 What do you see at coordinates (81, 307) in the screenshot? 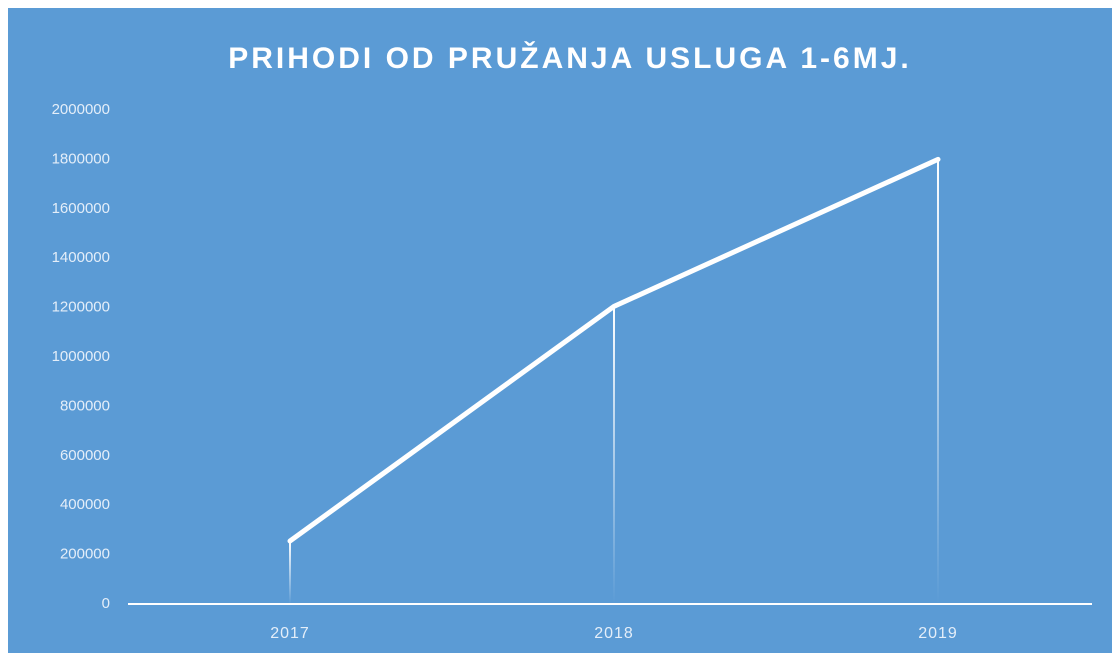
I see `y-tick-label: 1200000` at bounding box center [81, 307].